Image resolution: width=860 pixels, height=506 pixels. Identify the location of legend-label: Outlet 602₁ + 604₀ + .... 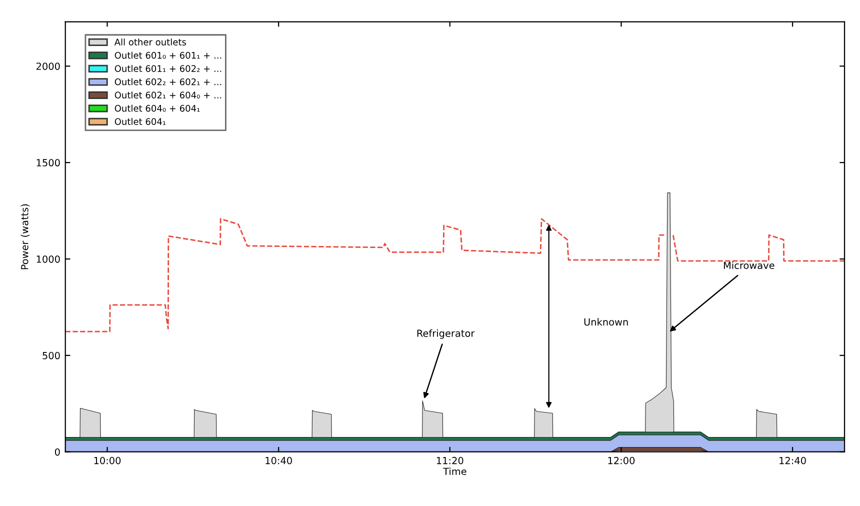
(168, 94).